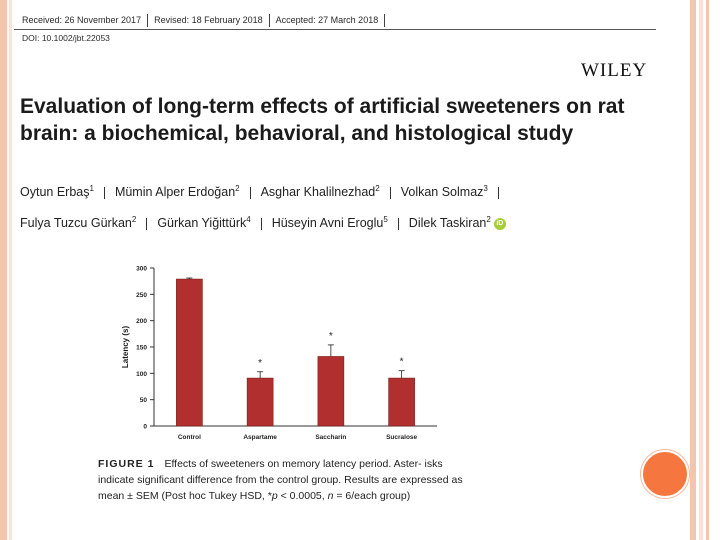  I want to click on y-tick-label: 100, so click(141, 374).